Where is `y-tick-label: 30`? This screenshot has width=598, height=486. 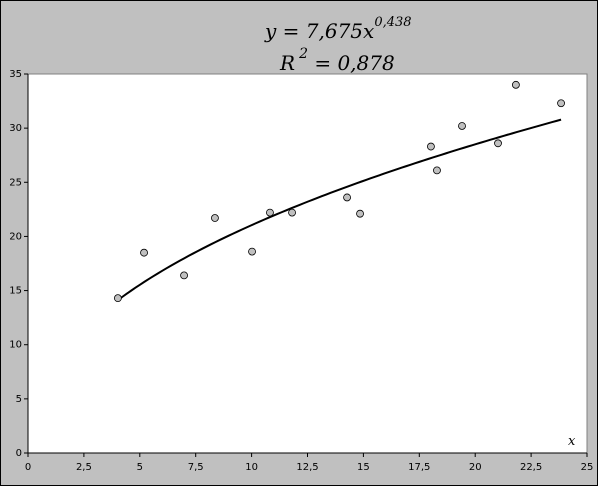
y-tick-label: 30 is located at coordinates (15, 128).